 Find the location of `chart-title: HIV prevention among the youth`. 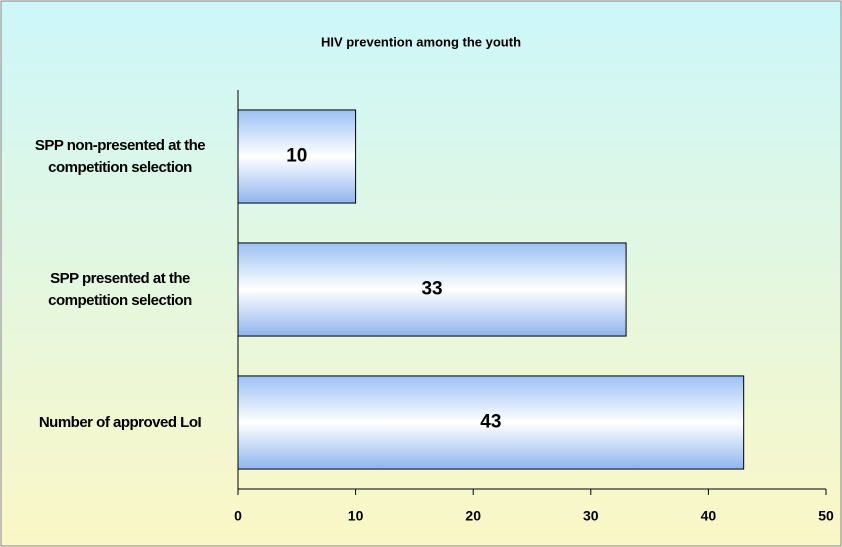

chart-title: HIV prevention among the youth is located at coordinates (421, 41).